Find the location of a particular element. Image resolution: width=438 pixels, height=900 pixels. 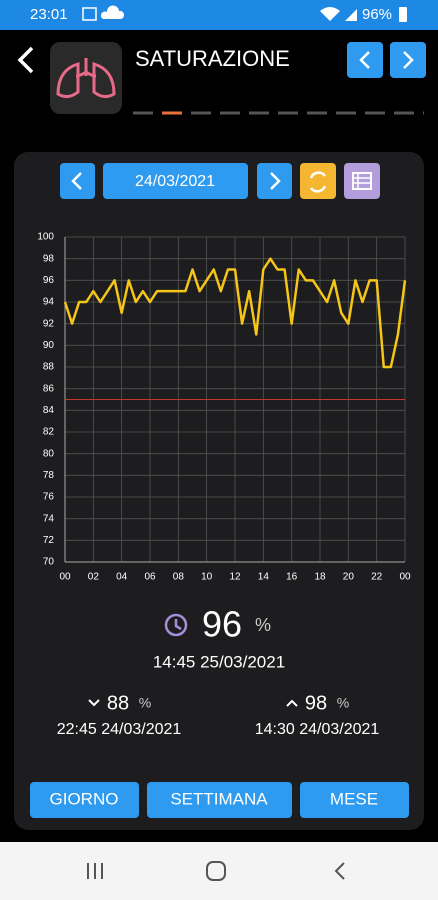

refresh-button is located at coordinates (318, 181).